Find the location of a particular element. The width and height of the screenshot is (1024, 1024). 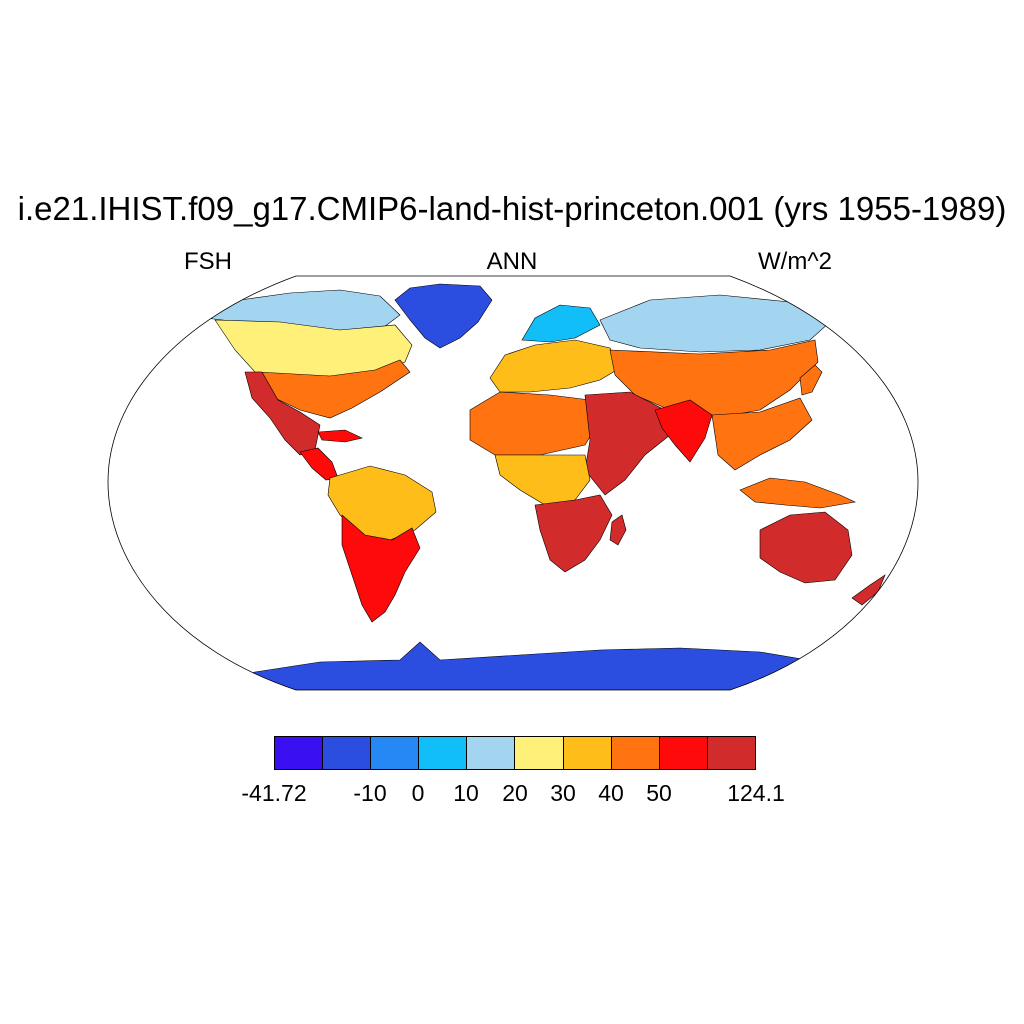

units-label: W/m^2 is located at coordinates (795, 261).